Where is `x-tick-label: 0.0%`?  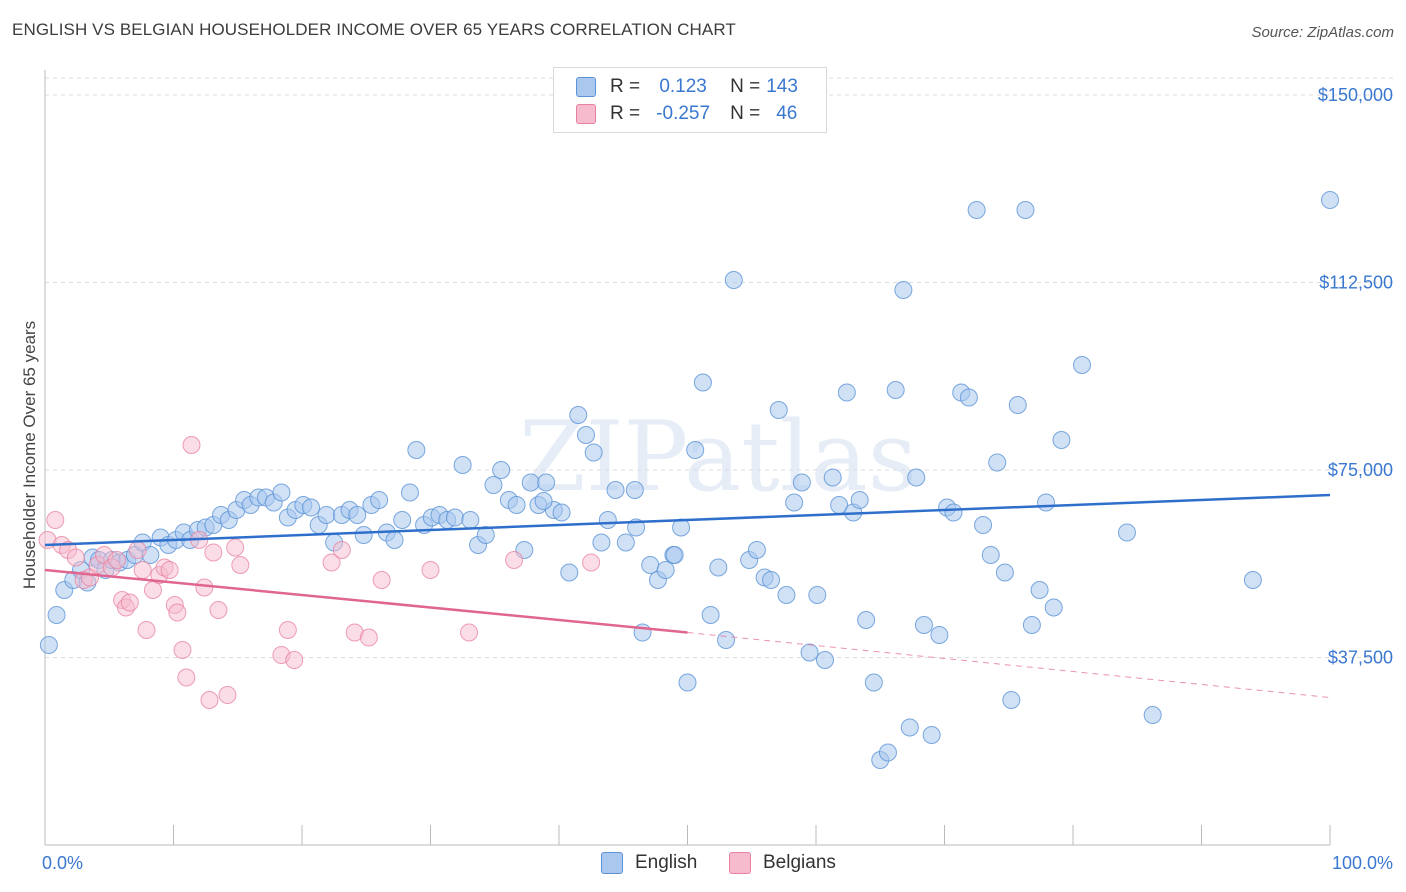
x-tick-label: 0.0% is located at coordinates (62, 863).